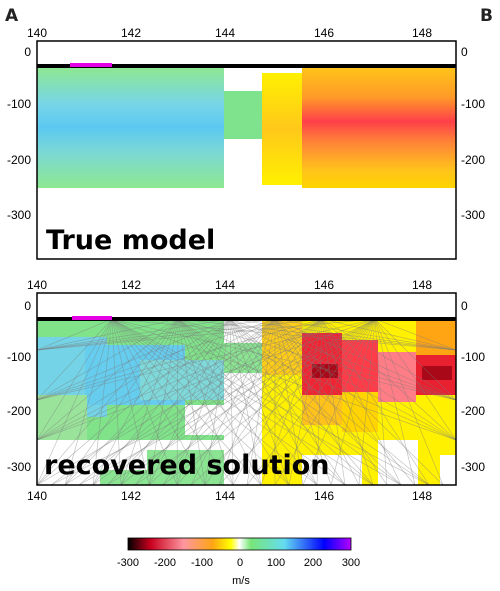 The height and width of the screenshot is (591, 500). I want to click on top-slow-anomaly, so click(379, 127).